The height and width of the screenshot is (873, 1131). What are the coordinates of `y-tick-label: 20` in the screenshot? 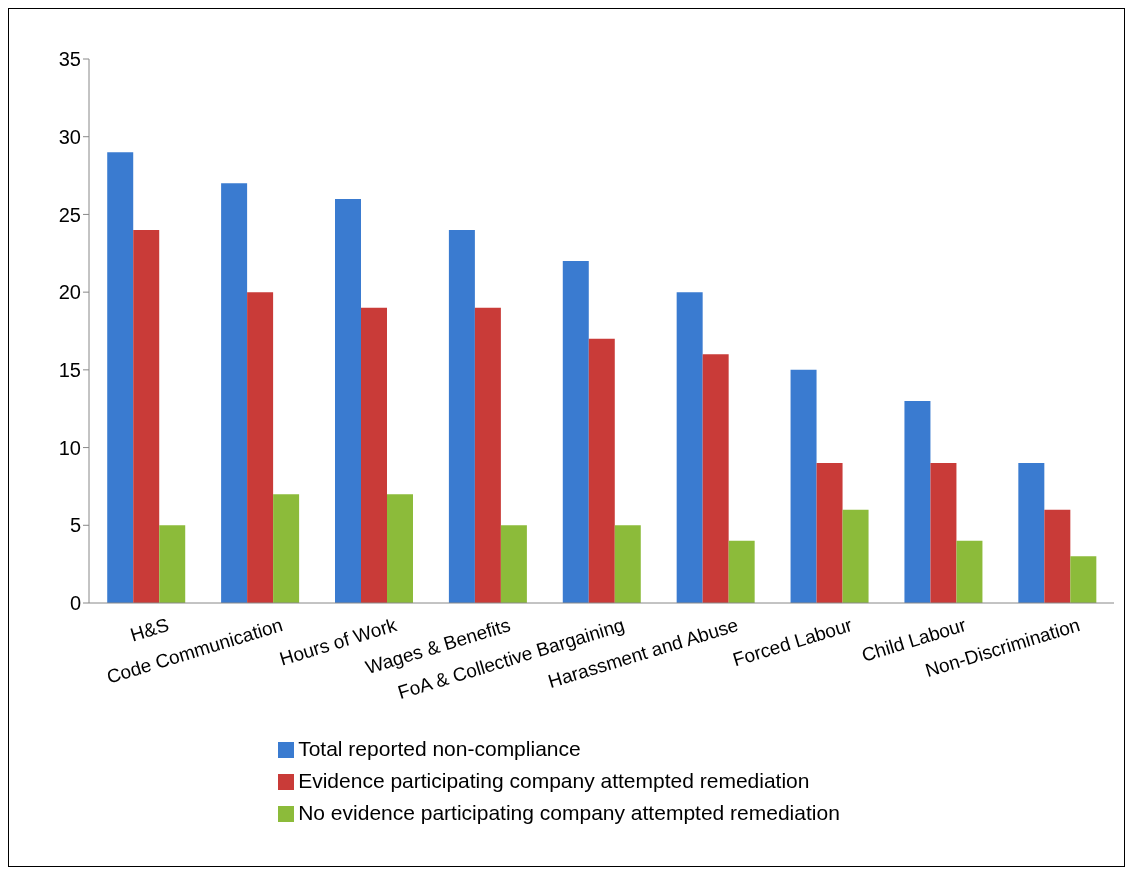 It's located at (69, 292).